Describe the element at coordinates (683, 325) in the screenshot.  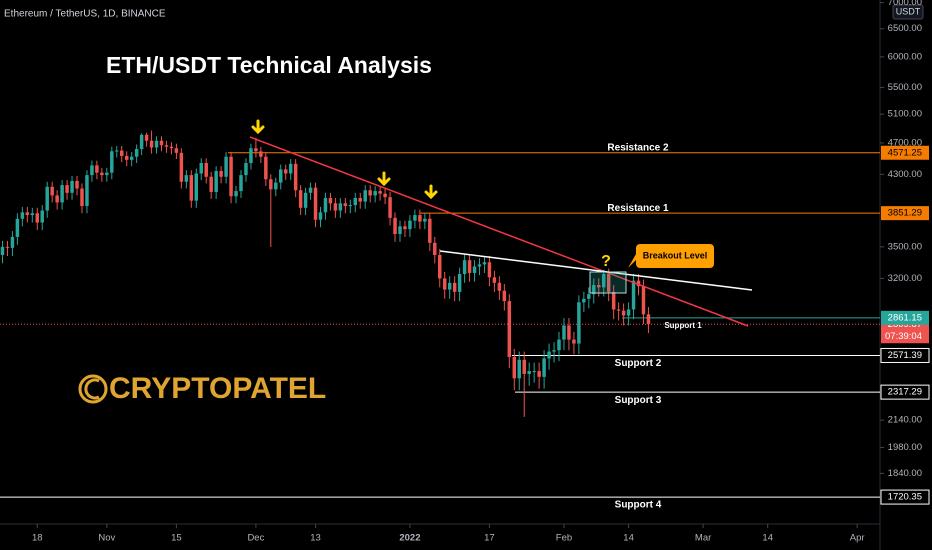
I see `level-label: Support 1` at that location.